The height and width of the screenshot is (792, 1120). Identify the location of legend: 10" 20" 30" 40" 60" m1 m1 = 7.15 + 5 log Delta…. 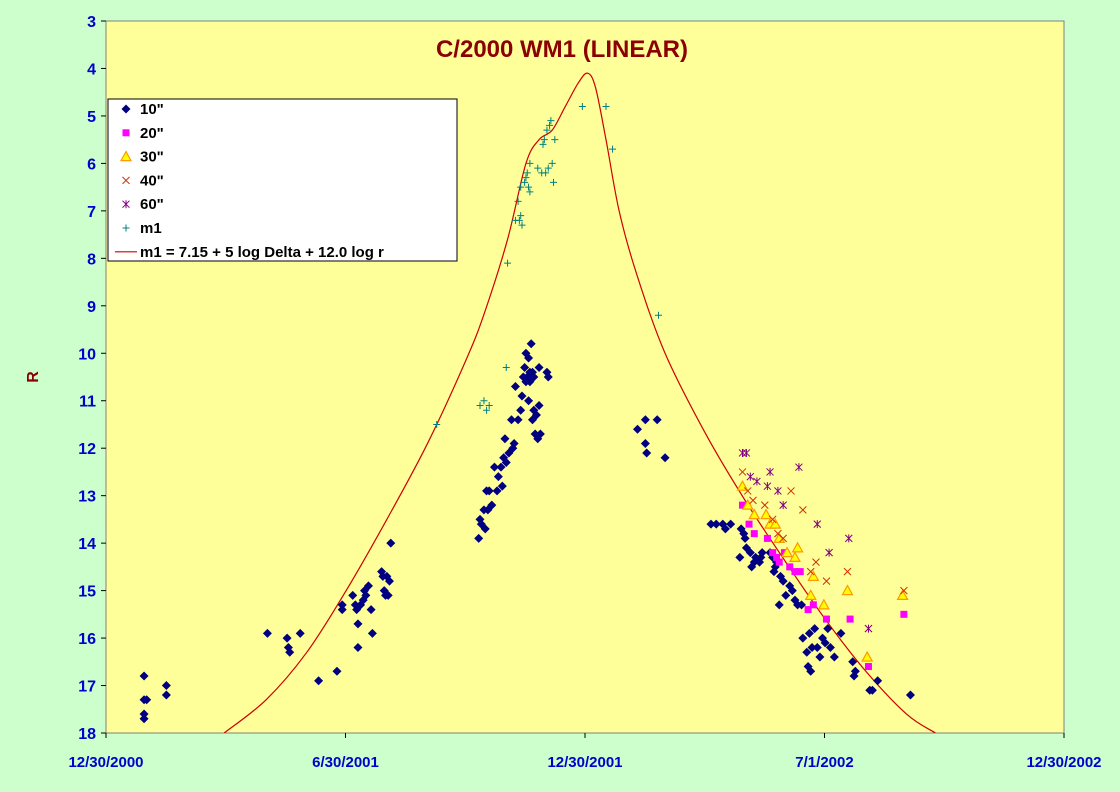
(282, 180).